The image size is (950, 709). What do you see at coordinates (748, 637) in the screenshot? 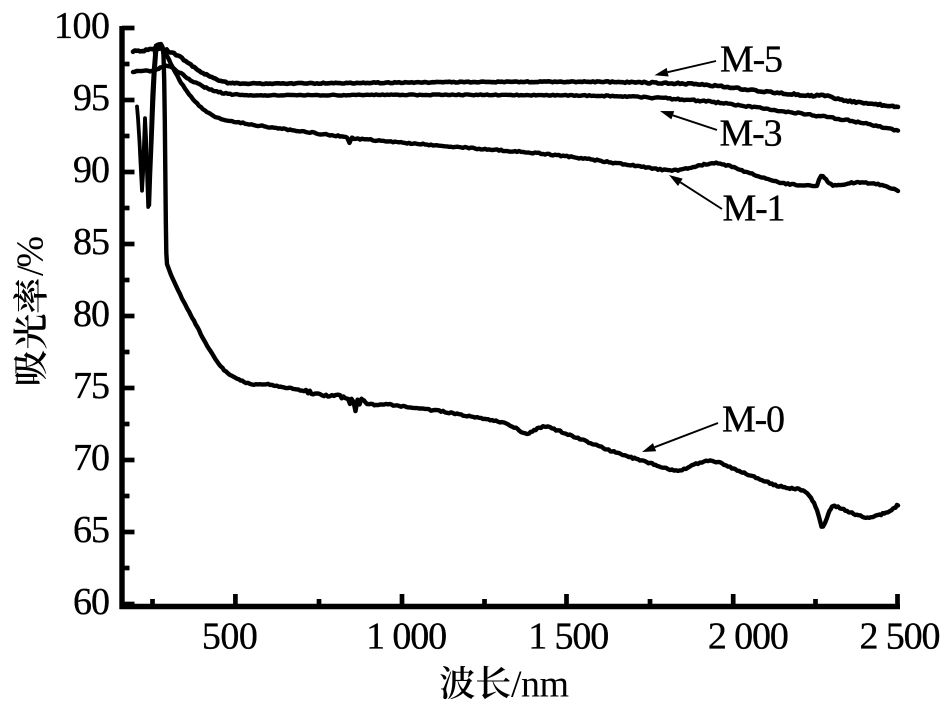
I see `svg-text: 2 000` at bounding box center [748, 637].